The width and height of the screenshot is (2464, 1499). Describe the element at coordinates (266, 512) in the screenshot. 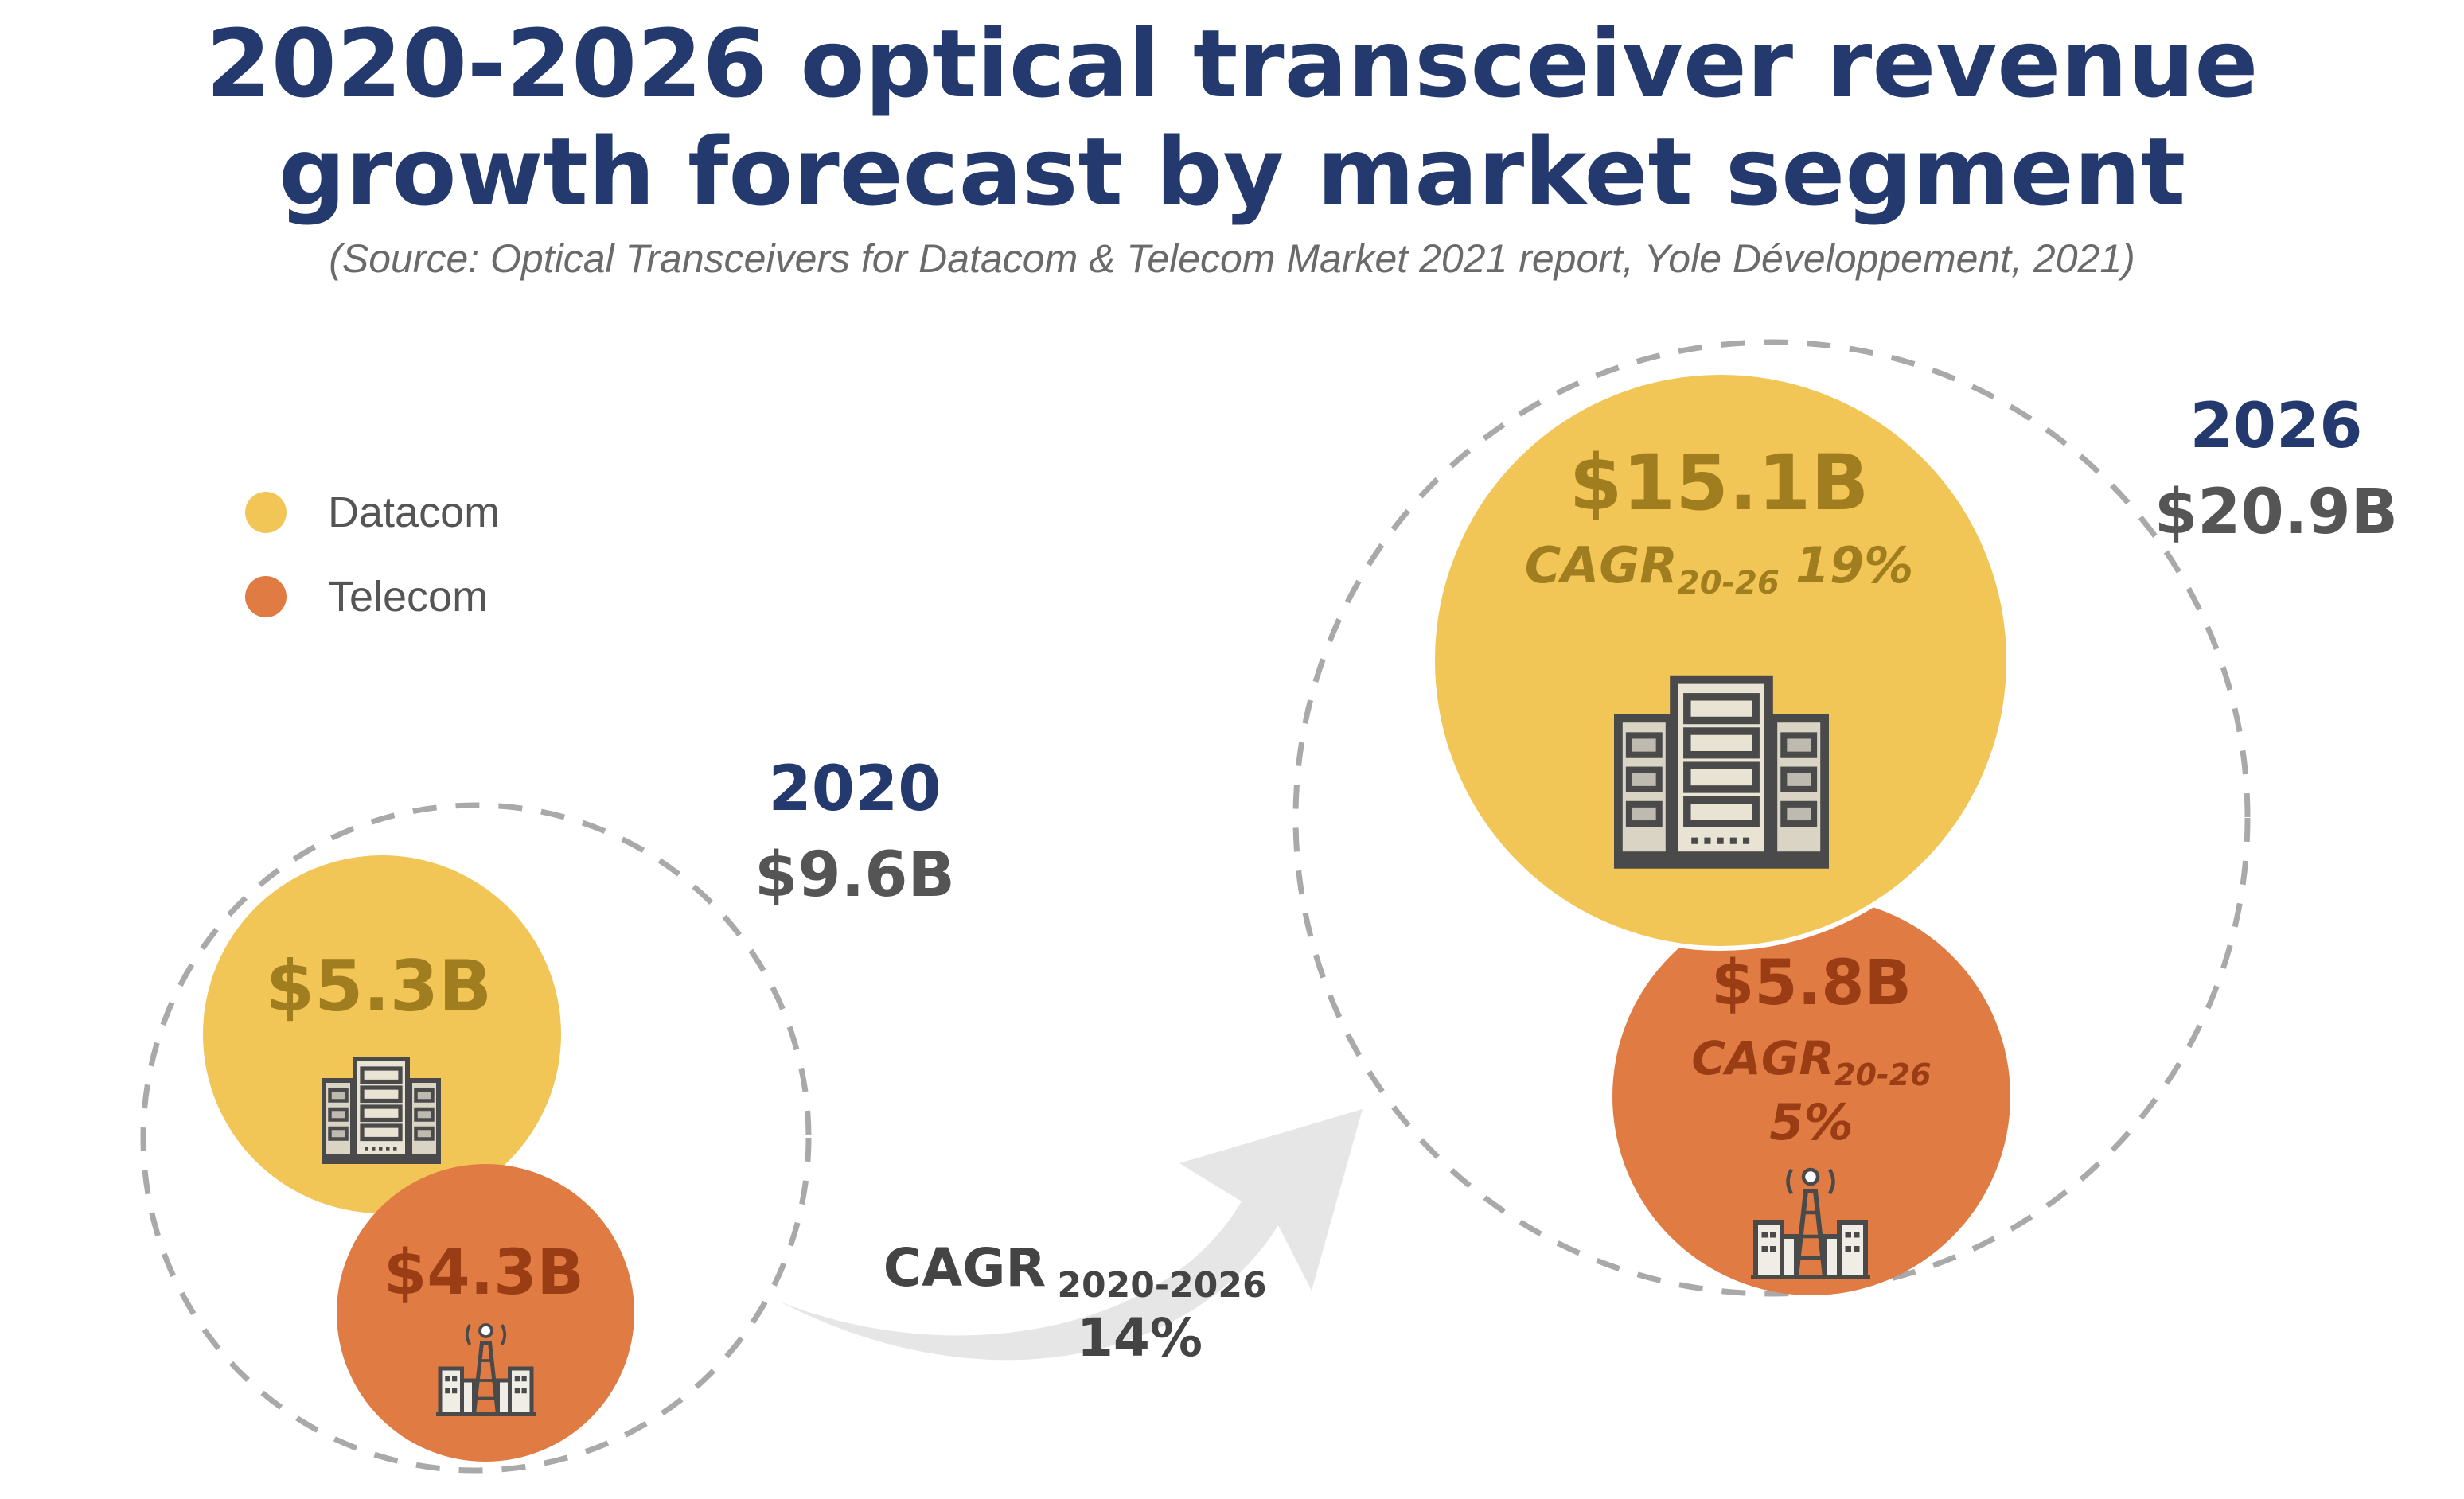

I see `legend-marker-datacom` at that location.